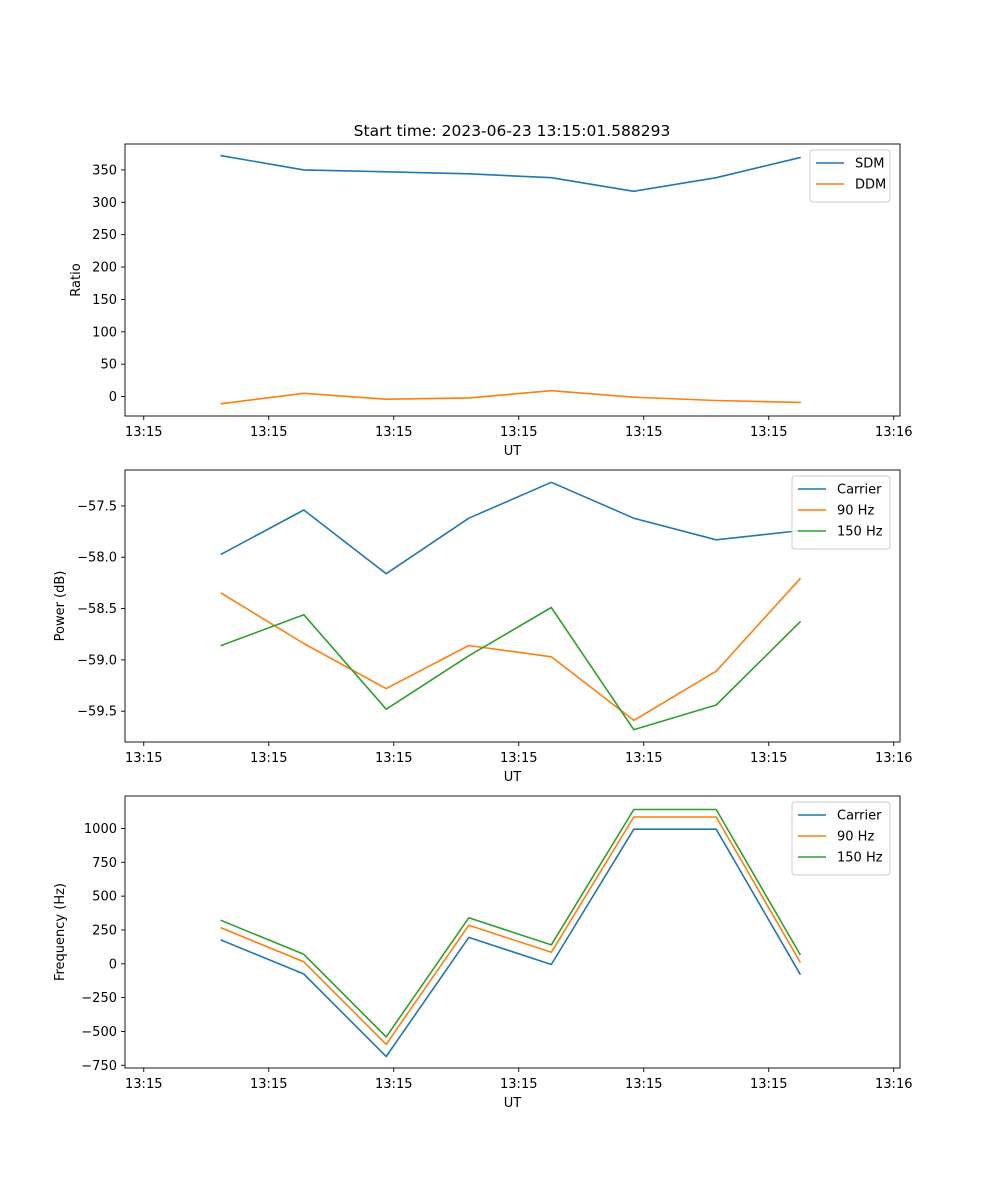 This screenshot has height=1200, width=1000. I want to click on y-tick-label: 750, so click(104, 863).